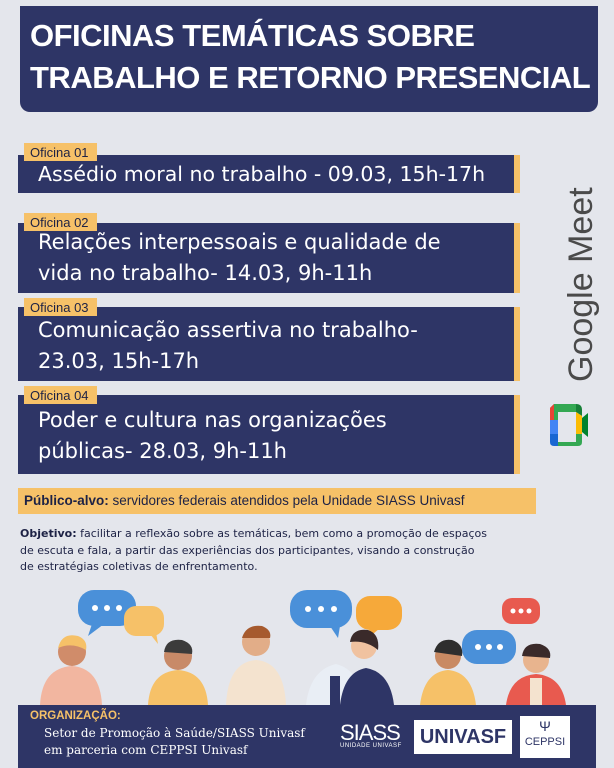  I want to click on ceppsi-logo-text: CEPPSI, so click(545, 742).